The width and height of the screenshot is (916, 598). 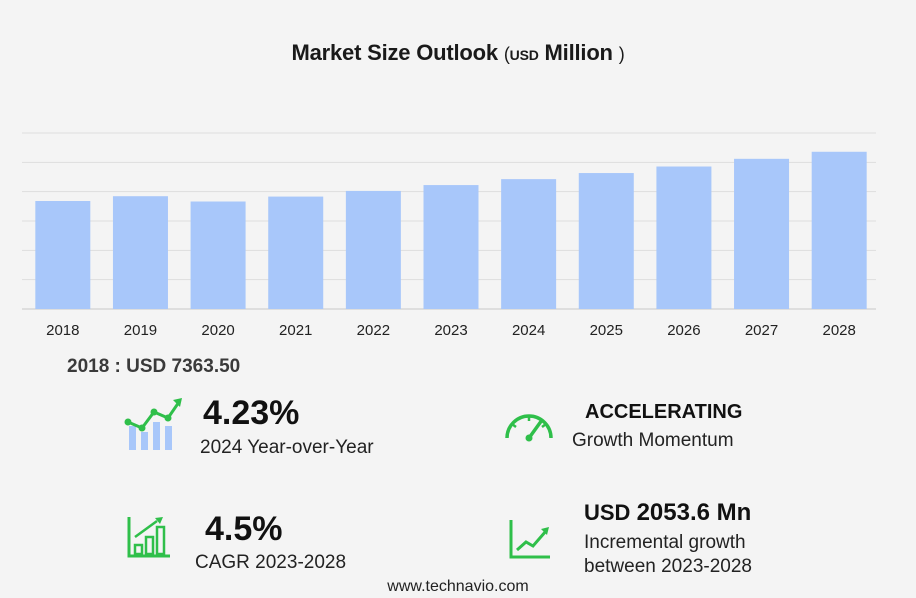 What do you see at coordinates (606, 330) in the screenshot?
I see `x-tick-label-2025: 2025` at bounding box center [606, 330].